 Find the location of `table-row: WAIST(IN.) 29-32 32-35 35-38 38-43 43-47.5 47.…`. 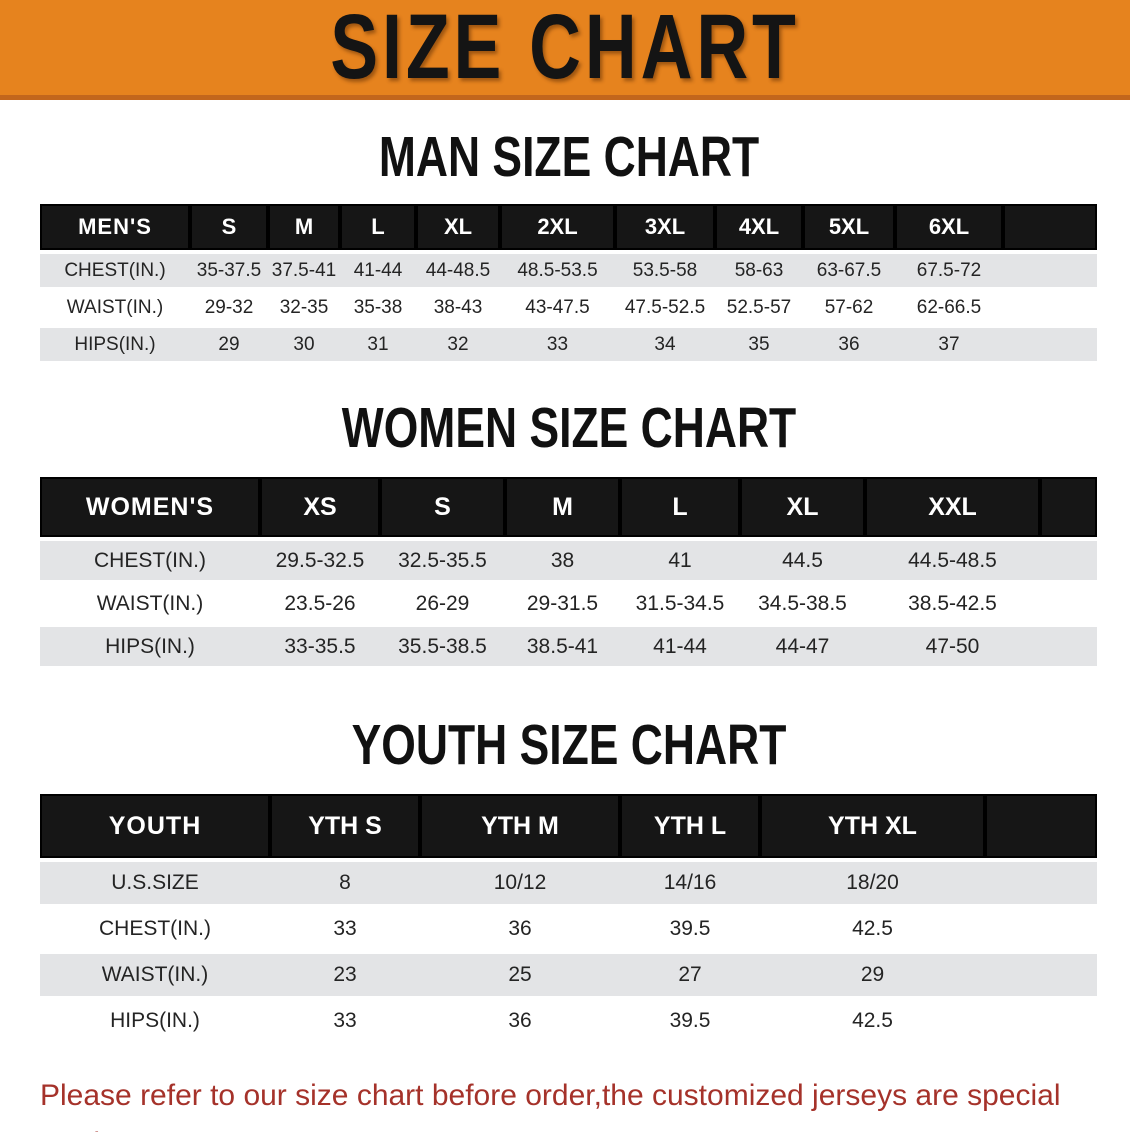

table-row: WAIST(IN.) 29-32 32-35 35-38 38-43 43-47.5 47.… is located at coordinates (568, 307).